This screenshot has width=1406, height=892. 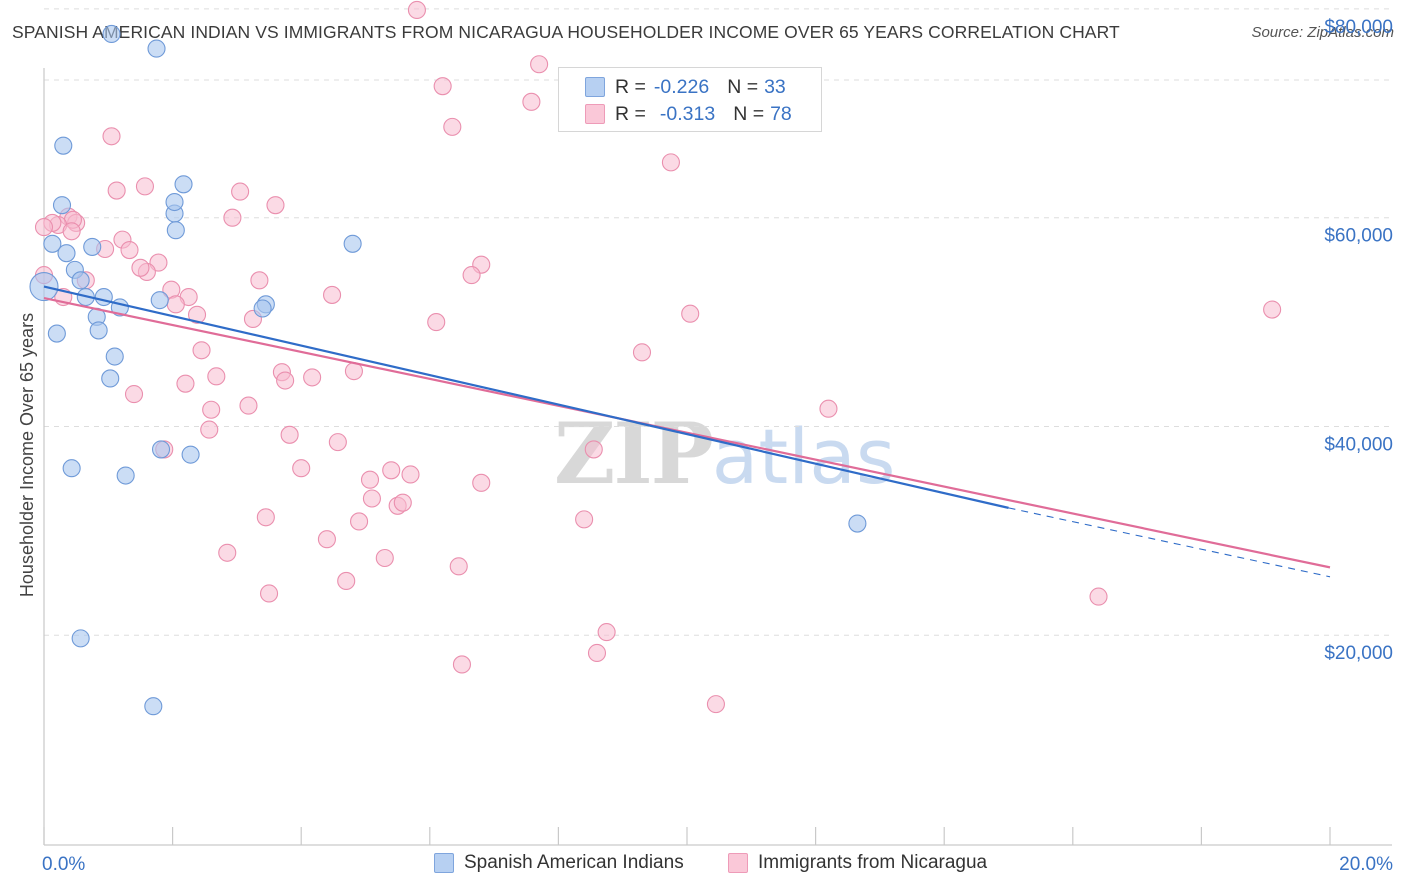 I want to click on bottom-legend-series2: Immigrants from Nicaragua, so click(x=857, y=863).